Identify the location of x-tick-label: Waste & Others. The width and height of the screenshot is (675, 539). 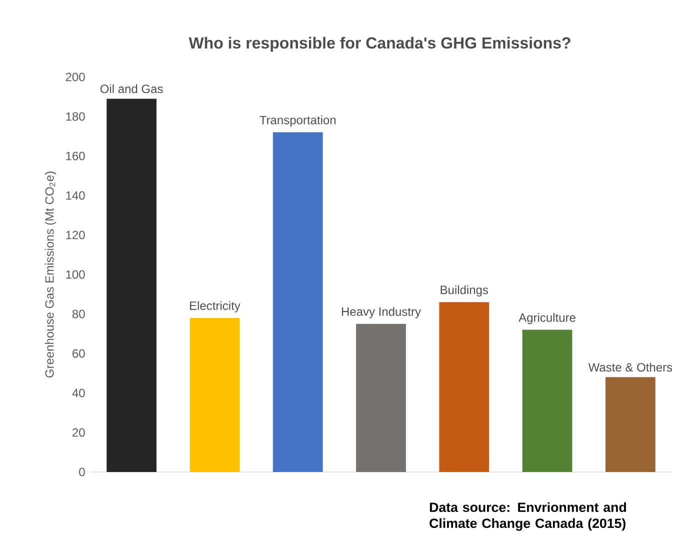
(630, 367).